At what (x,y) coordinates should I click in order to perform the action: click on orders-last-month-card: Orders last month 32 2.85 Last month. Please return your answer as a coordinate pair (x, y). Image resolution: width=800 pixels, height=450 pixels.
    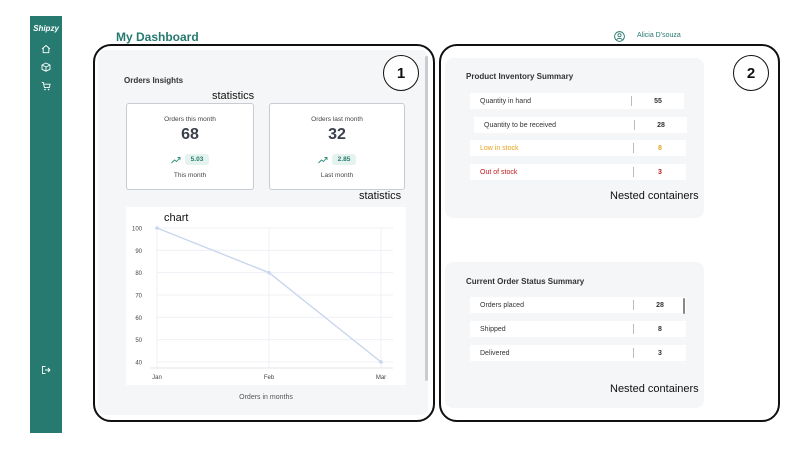
    Looking at the image, I should click on (337, 146).